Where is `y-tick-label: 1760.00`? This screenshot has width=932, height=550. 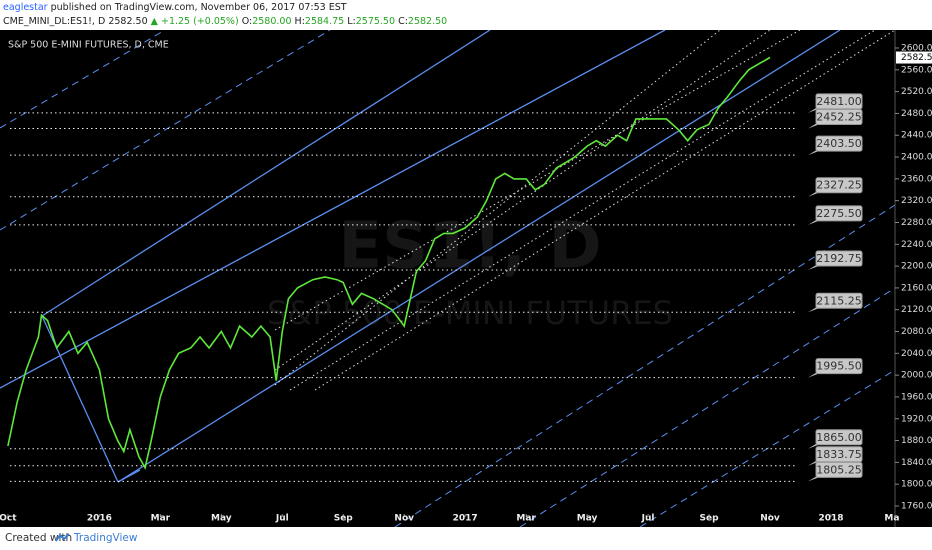 y-tick-label: 1760.00 is located at coordinates (916, 507).